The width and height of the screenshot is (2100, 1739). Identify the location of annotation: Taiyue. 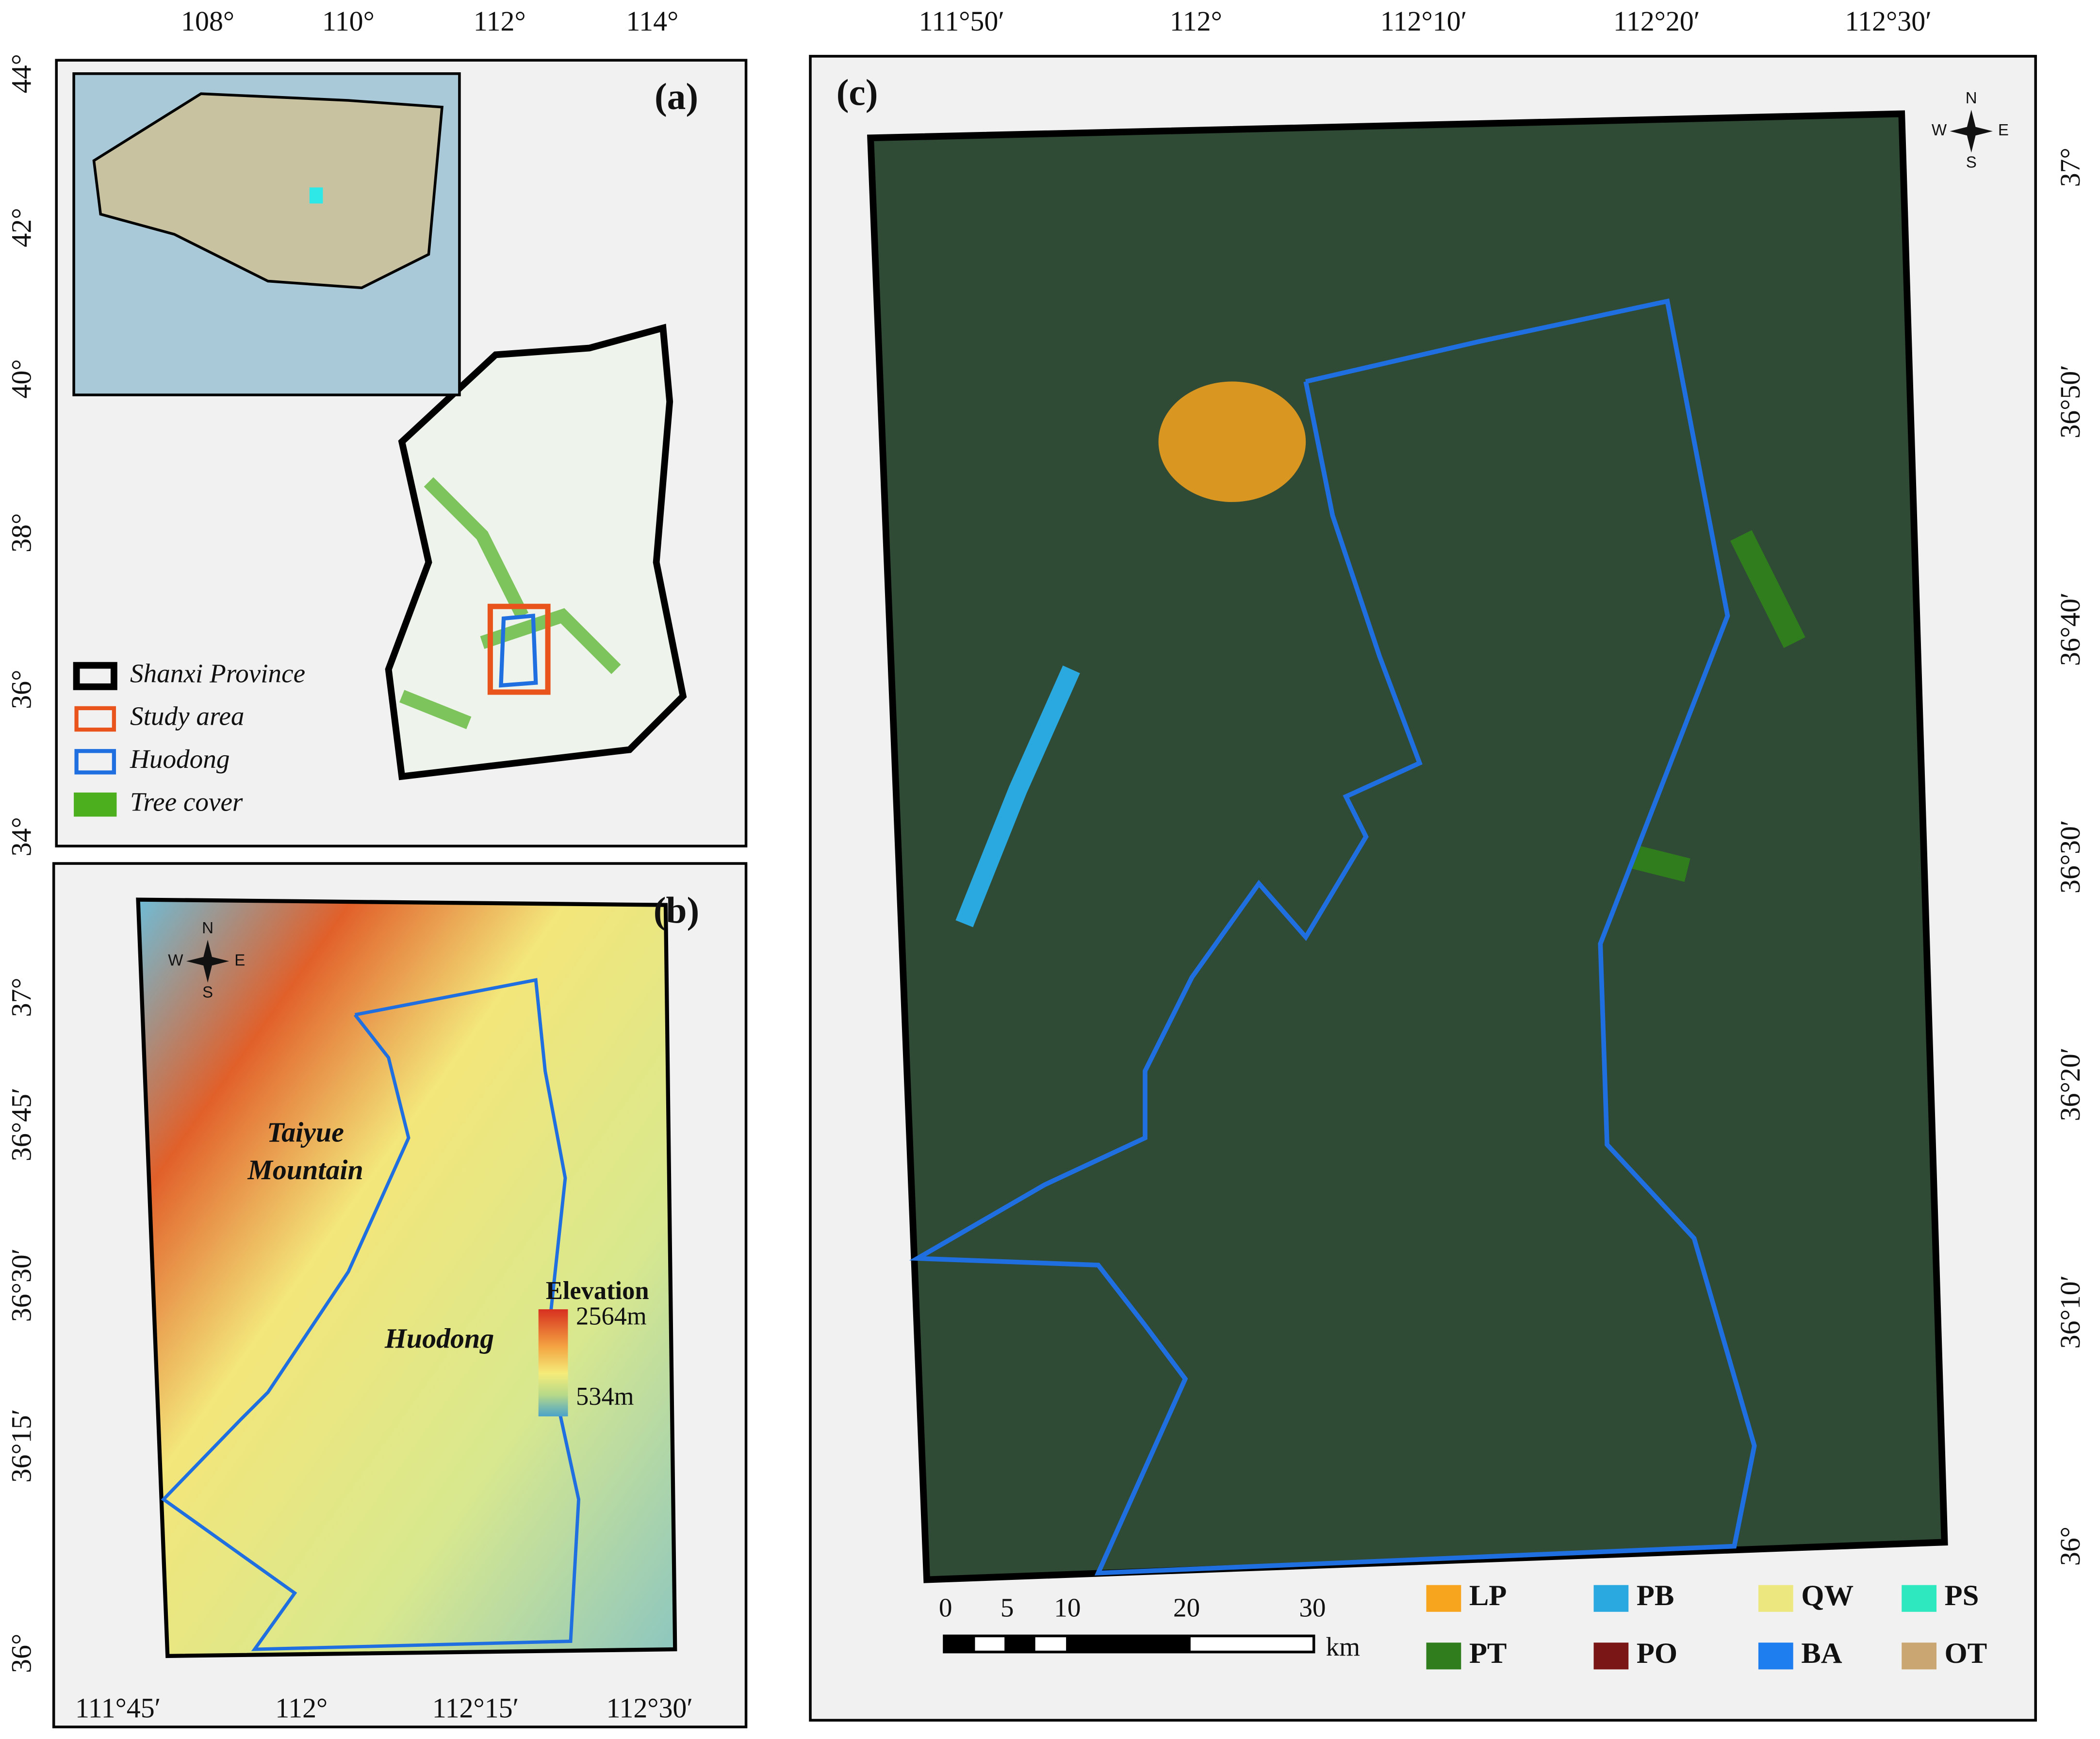
(305, 1132).